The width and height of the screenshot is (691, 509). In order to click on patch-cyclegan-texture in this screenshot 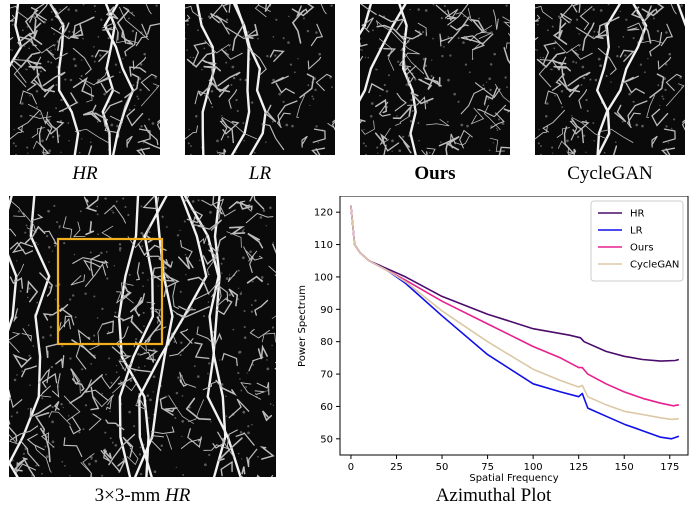, I will do `click(610, 79)`.